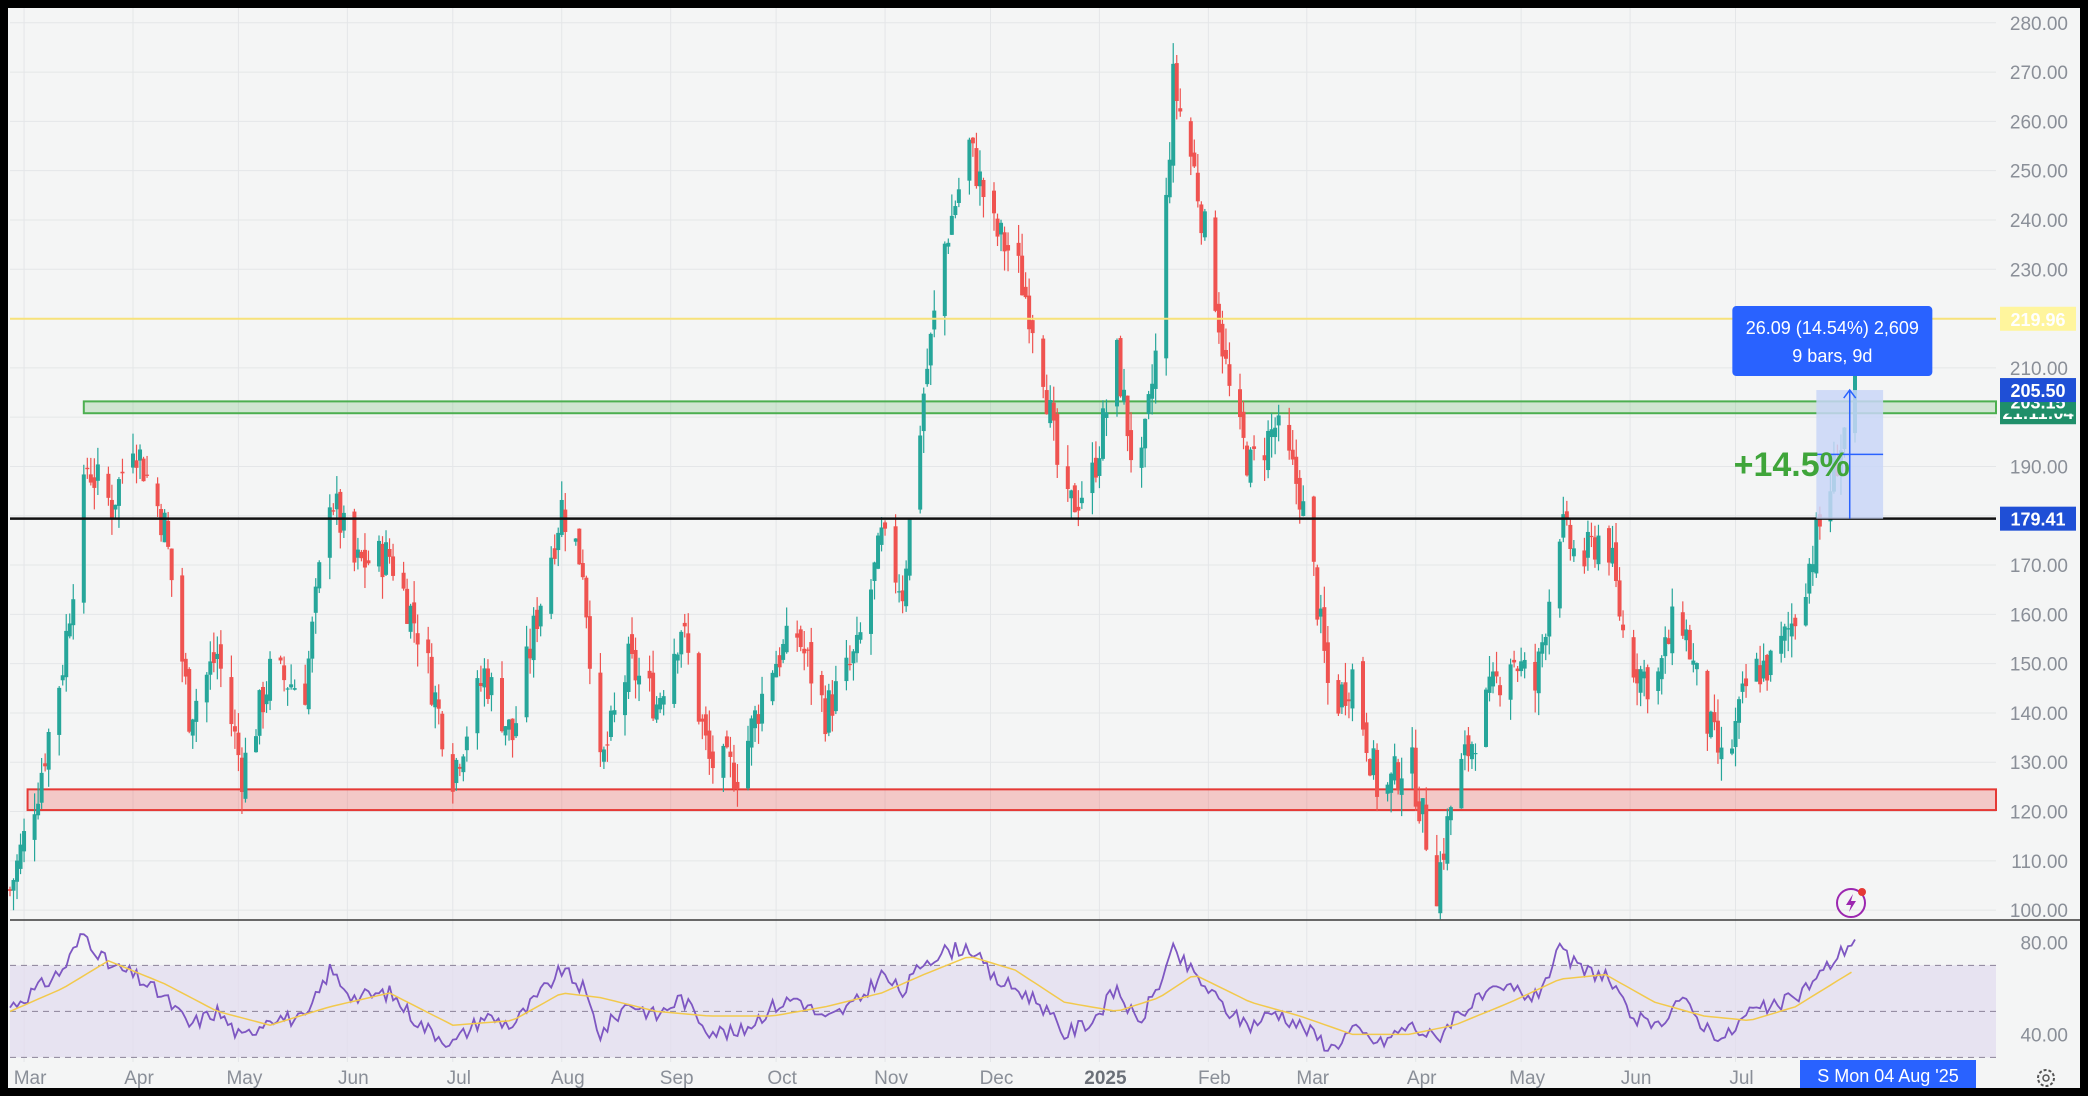  What do you see at coordinates (568, 1078) in the screenshot?
I see `time-axis-label: Aug` at bounding box center [568, 1078].